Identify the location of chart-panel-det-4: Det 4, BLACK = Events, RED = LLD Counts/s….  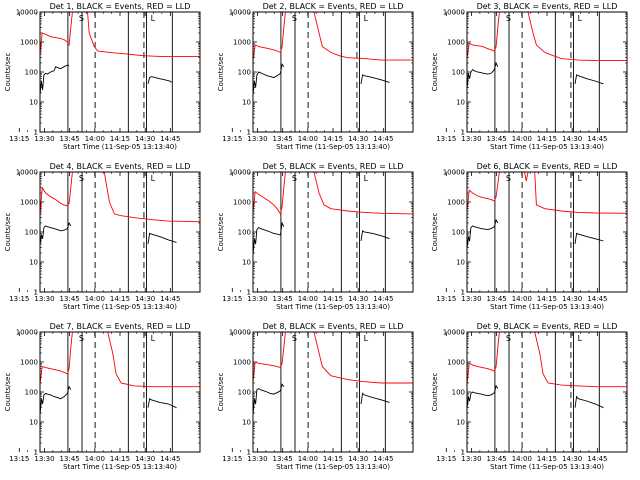
(102, 236).